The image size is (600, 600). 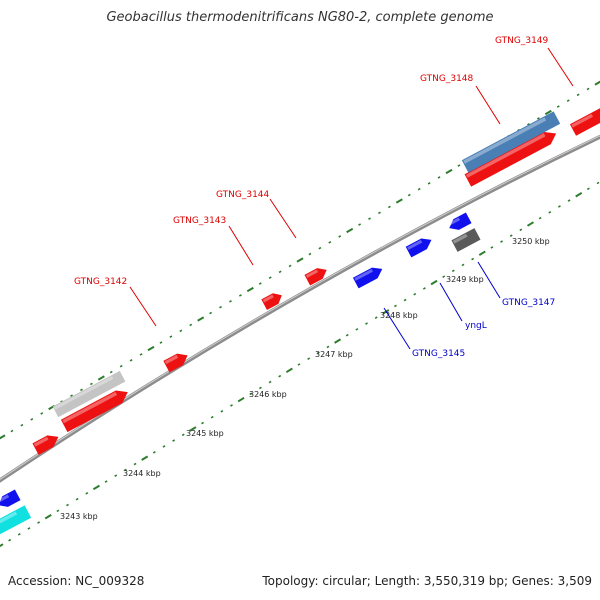 What do you see at coordinates (199, 221) in the screenshot?
I see `gene-label: GTNG_3143` at bounding box center [199, 221].